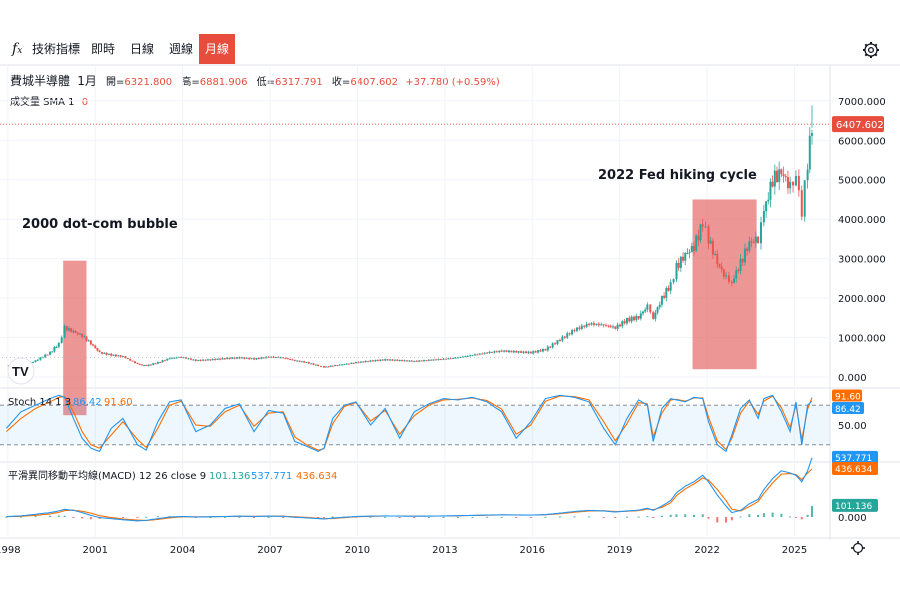  Describe the element at coordinates (374, 82) in the screenshot. I see `close-value: 6407.602` at that location.